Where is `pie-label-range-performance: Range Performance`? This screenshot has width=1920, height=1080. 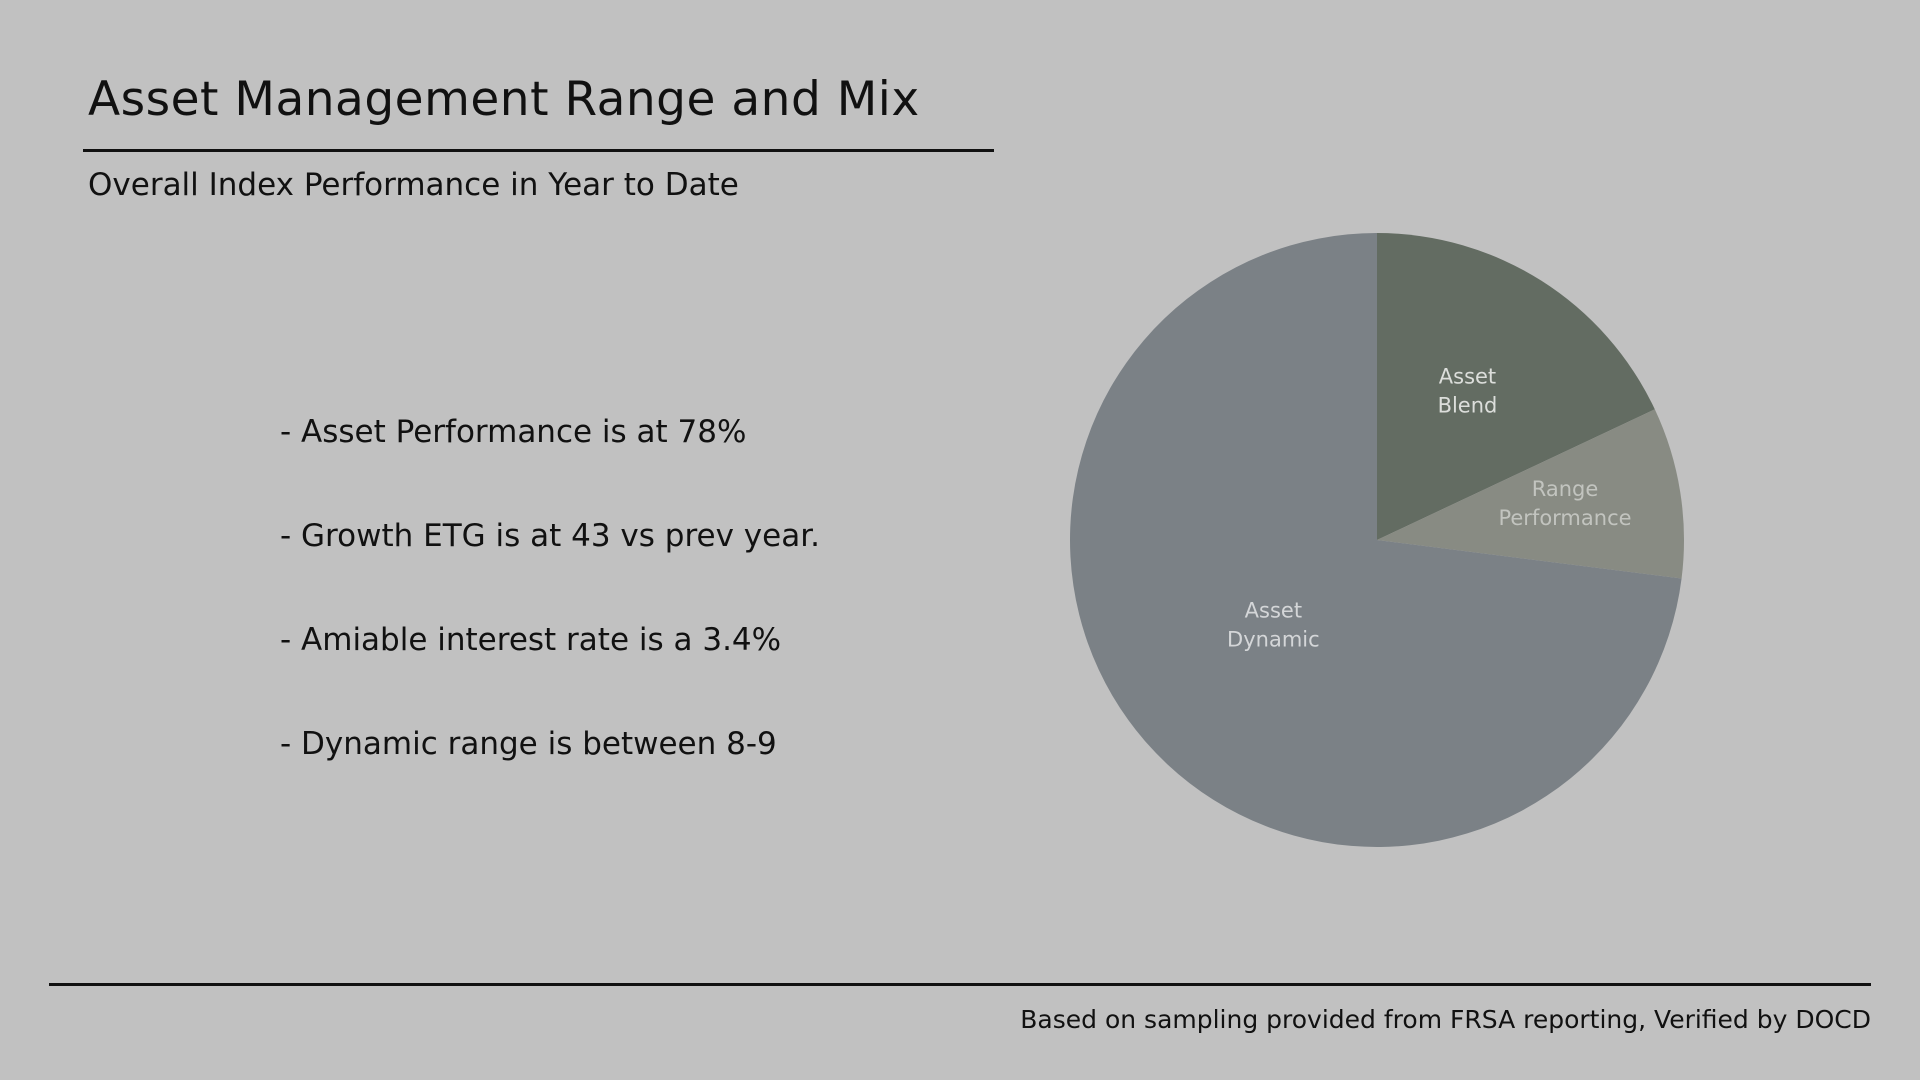 pie-label-range-performance: Range Performance is located at coordinates (1564, 503).